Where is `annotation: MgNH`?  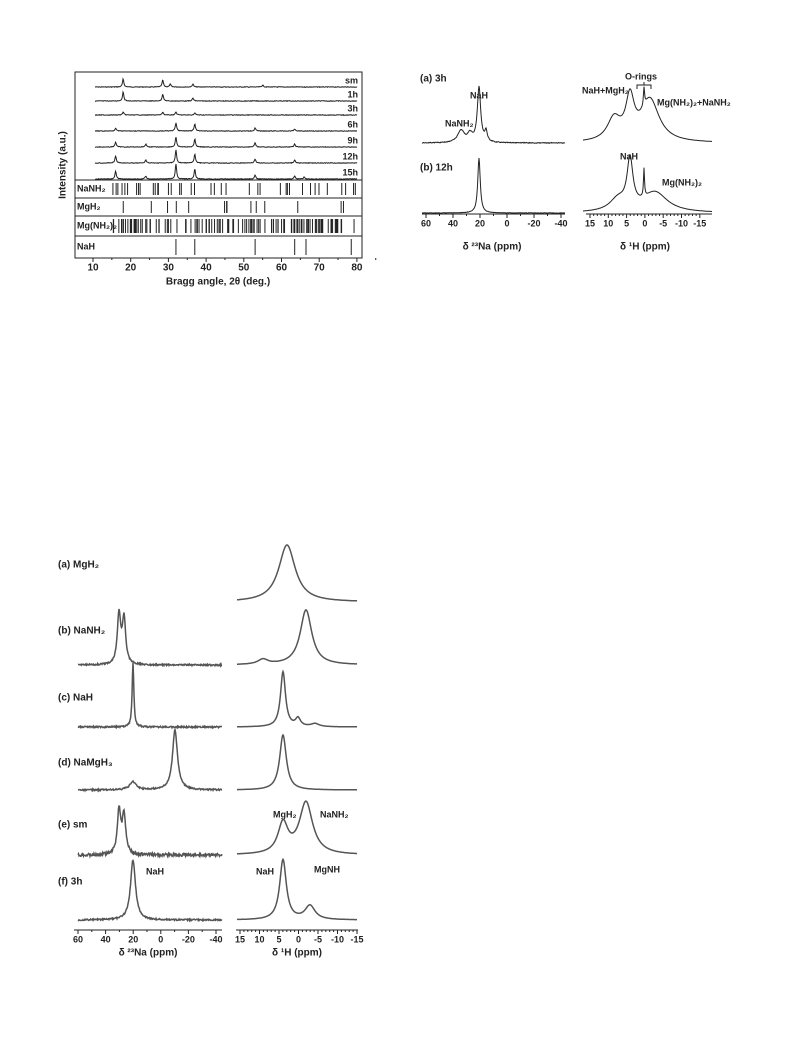 annotation: MgNH is located at coordinates (327, 869).